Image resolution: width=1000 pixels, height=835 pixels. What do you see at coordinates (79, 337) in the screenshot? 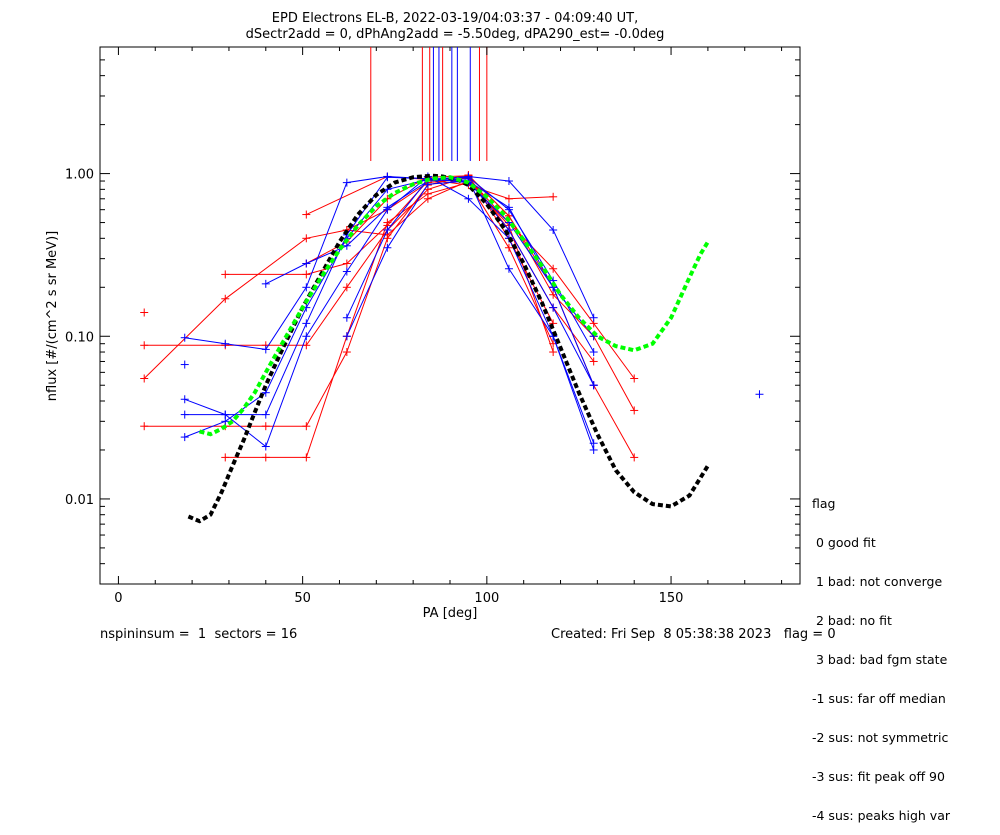
I see `y-tick-label: 0.10` at bounding box center [79, 337].